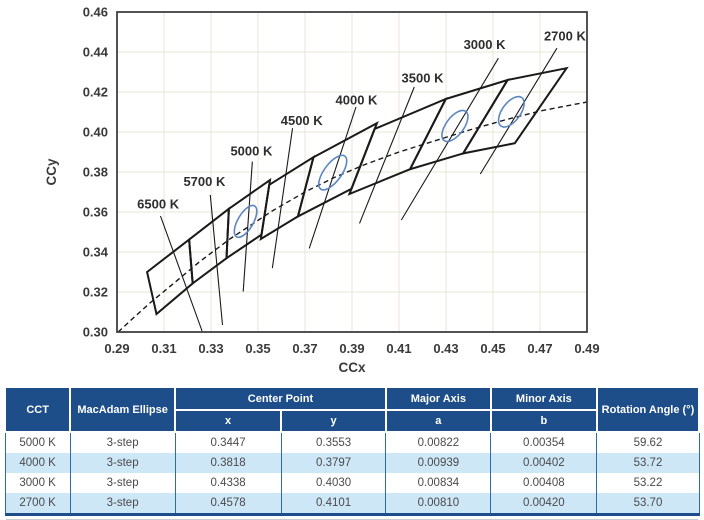 This screenshot has height=520, width=704. Describe the element at coordinates (163, 348) in the screenshot. I see `svg-text: 0.31` at that location.